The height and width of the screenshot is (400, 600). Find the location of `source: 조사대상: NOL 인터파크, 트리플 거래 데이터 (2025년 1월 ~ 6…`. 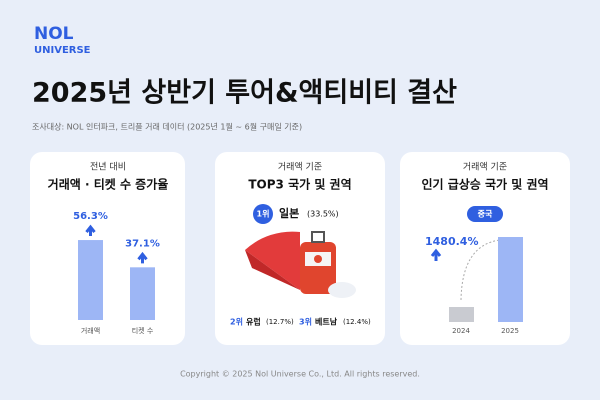

source: 조사대상: NOL 인터파크, 트리플 거래 데이터 (2025년 1월 ~ 6… is located at coordinates (167, 127).